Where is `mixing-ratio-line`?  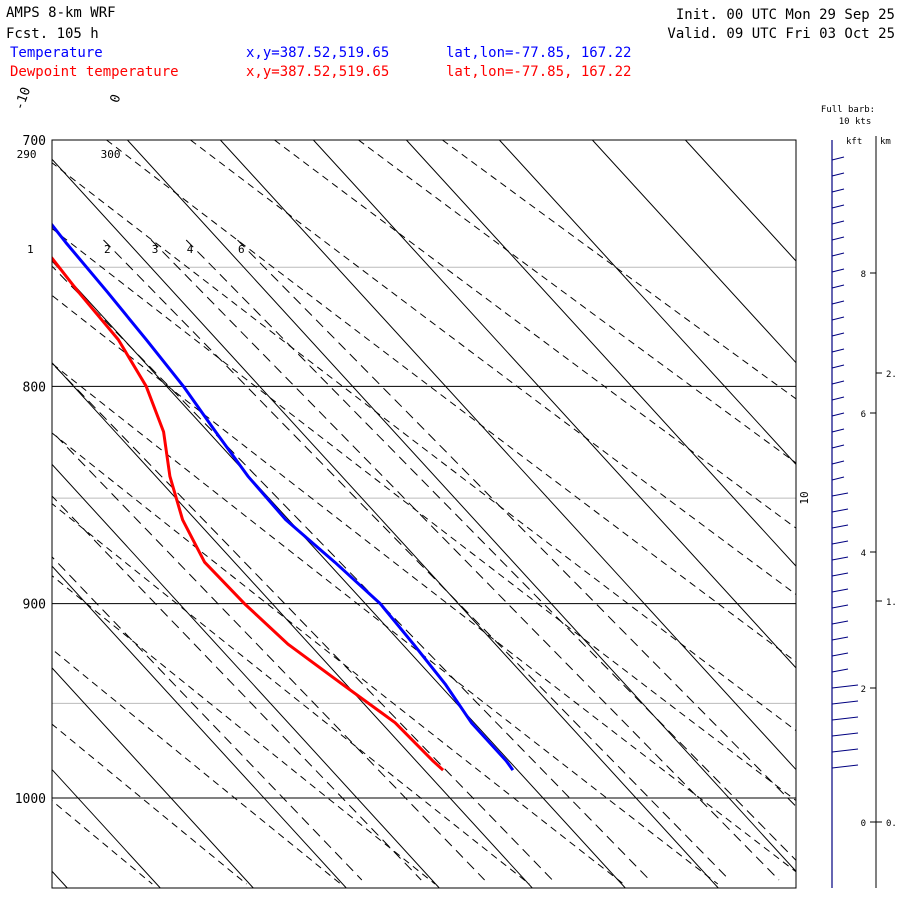 mixing-ratio-line is located at coordinates (207, 718).